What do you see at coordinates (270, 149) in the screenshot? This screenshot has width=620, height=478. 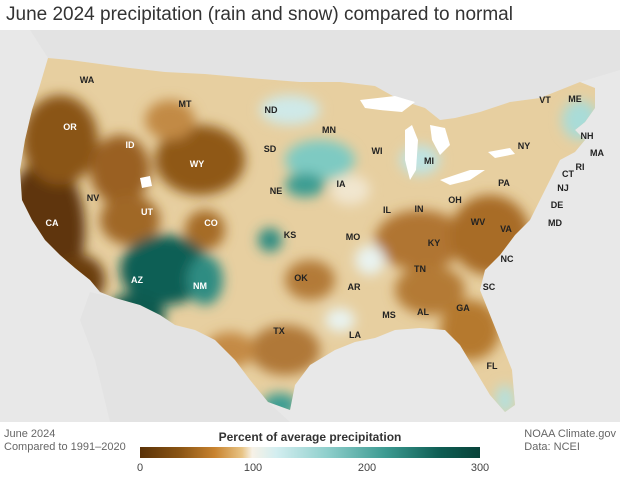 I see `state-label-sd: SD` at bounding box center [270, 149].